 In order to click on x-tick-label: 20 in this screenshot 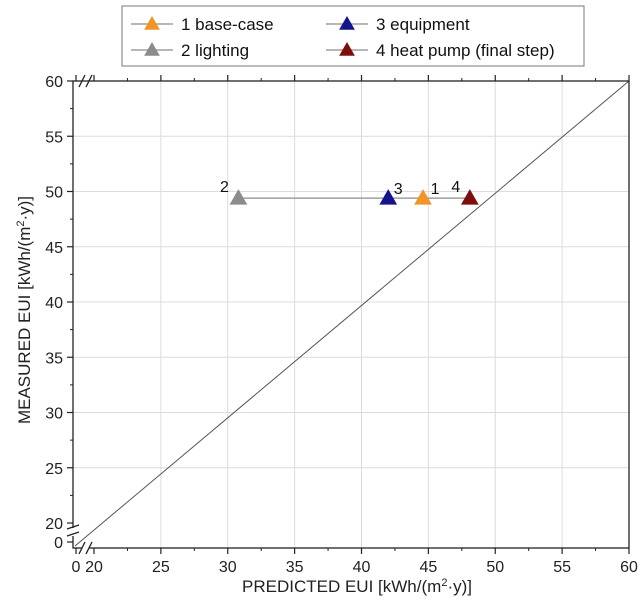, I will do `click(94, 567)`.